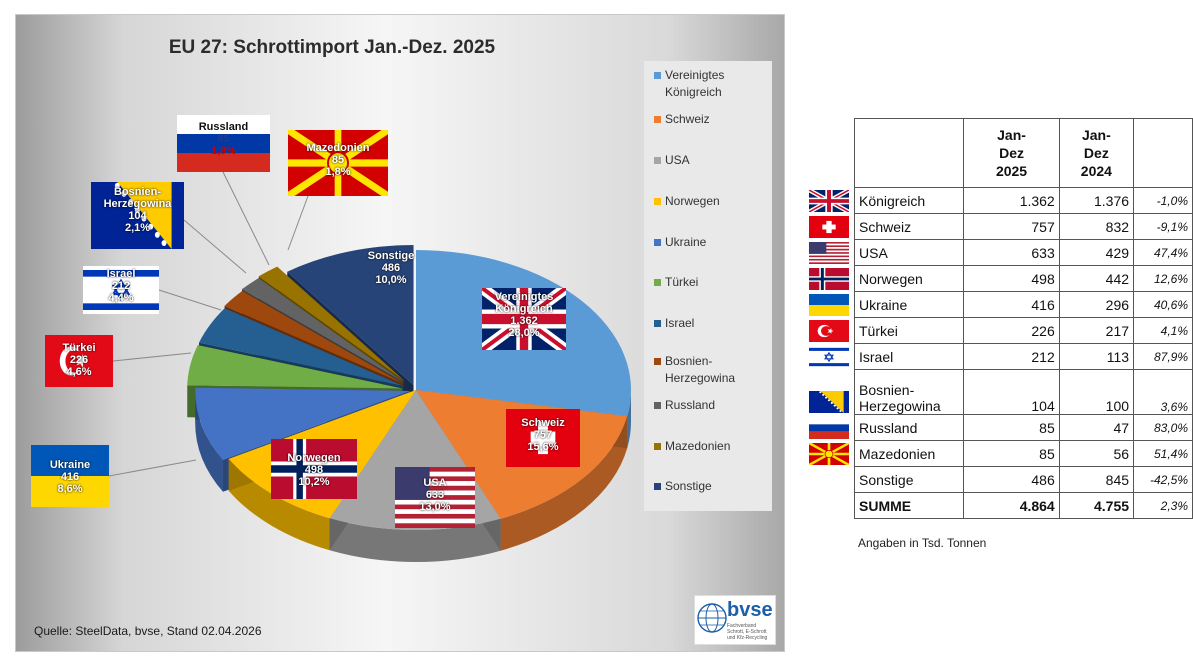 This screenshot has width=1193, height=657. What do you see at coordinates (829, 278) in the screenshot?
I see `no-table-flag-icon` at bounding box center [829, 278].